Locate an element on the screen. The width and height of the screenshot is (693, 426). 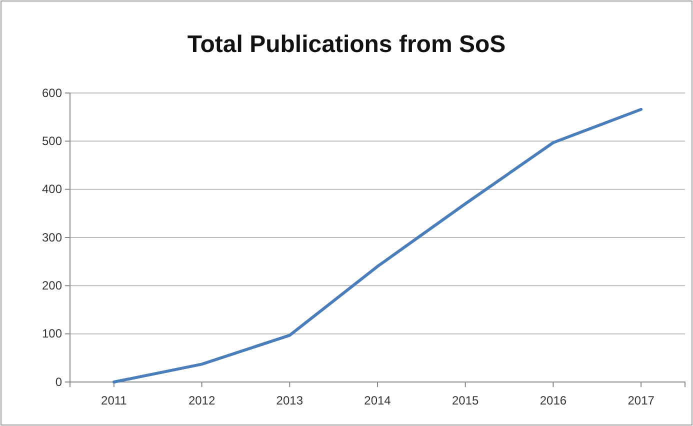
x-tick-label: 2015 is located at coordinates (466, 400).